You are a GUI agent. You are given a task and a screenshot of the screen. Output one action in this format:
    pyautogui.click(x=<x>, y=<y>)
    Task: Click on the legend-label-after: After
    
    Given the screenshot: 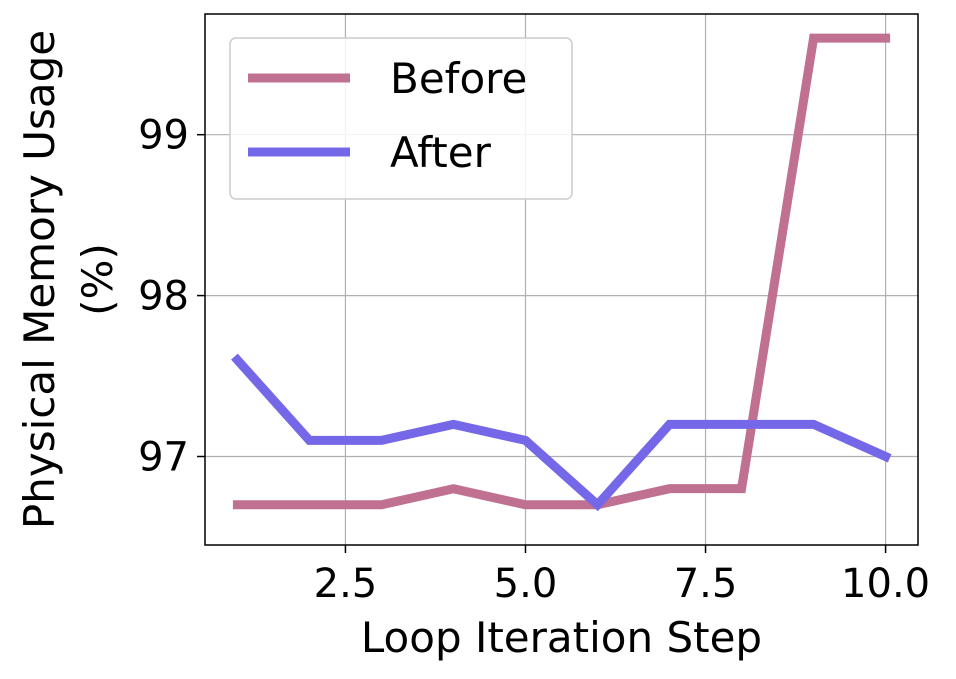 What is the action you would take?
    pyautogui.click(x=441, y=152)
    